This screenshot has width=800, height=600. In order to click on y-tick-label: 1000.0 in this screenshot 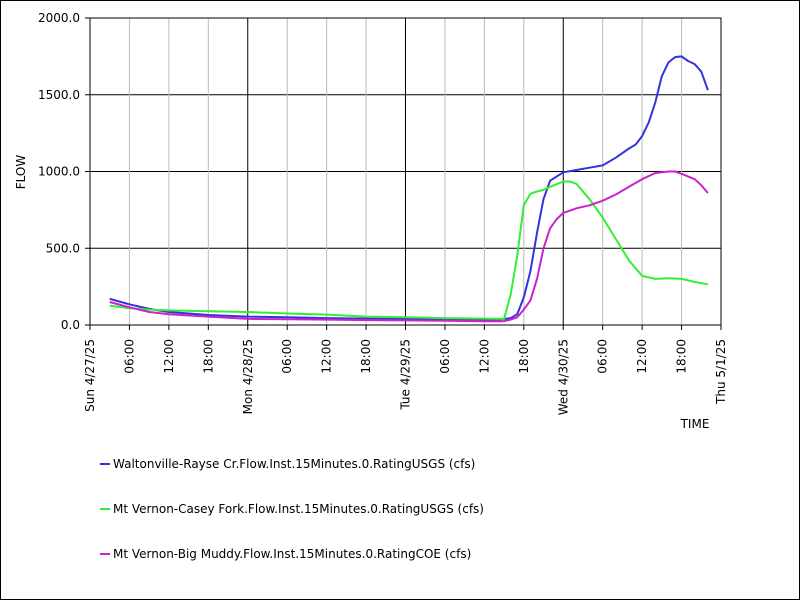, I will do `click(59, 172)`.